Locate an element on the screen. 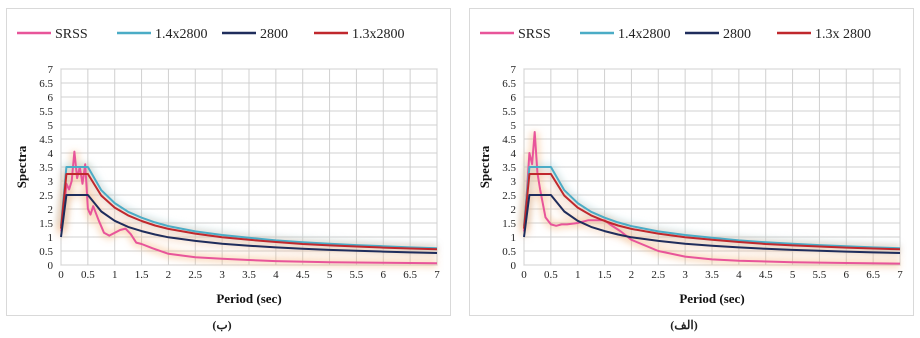 Image resolution: width=920 pixels, height=338 pixels. legend-item: 1.3x2800 is located at coordinates (359, 34).